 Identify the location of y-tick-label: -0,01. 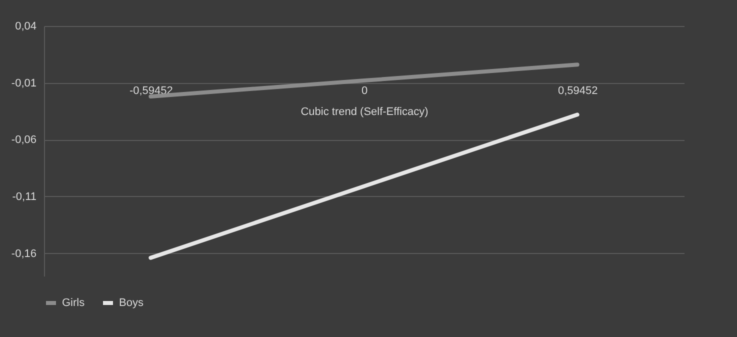
(23, 83).